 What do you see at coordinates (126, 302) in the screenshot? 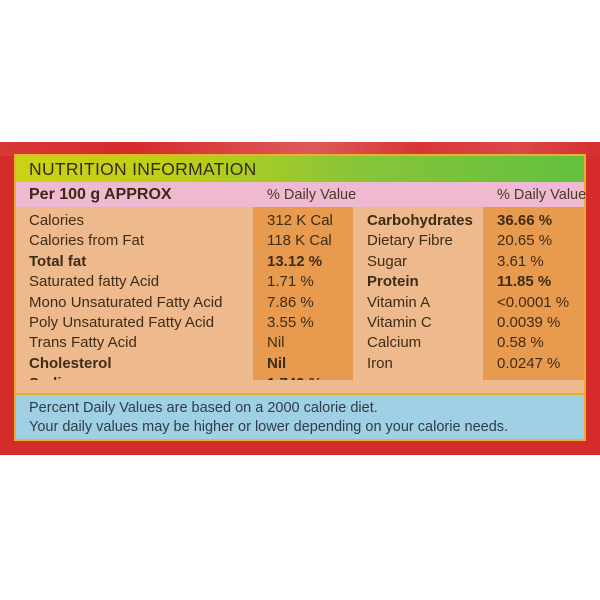
I see `nutrient-name-left-5: Mono Unsaturated Fatty Acid` at bounding box center [126, 302].